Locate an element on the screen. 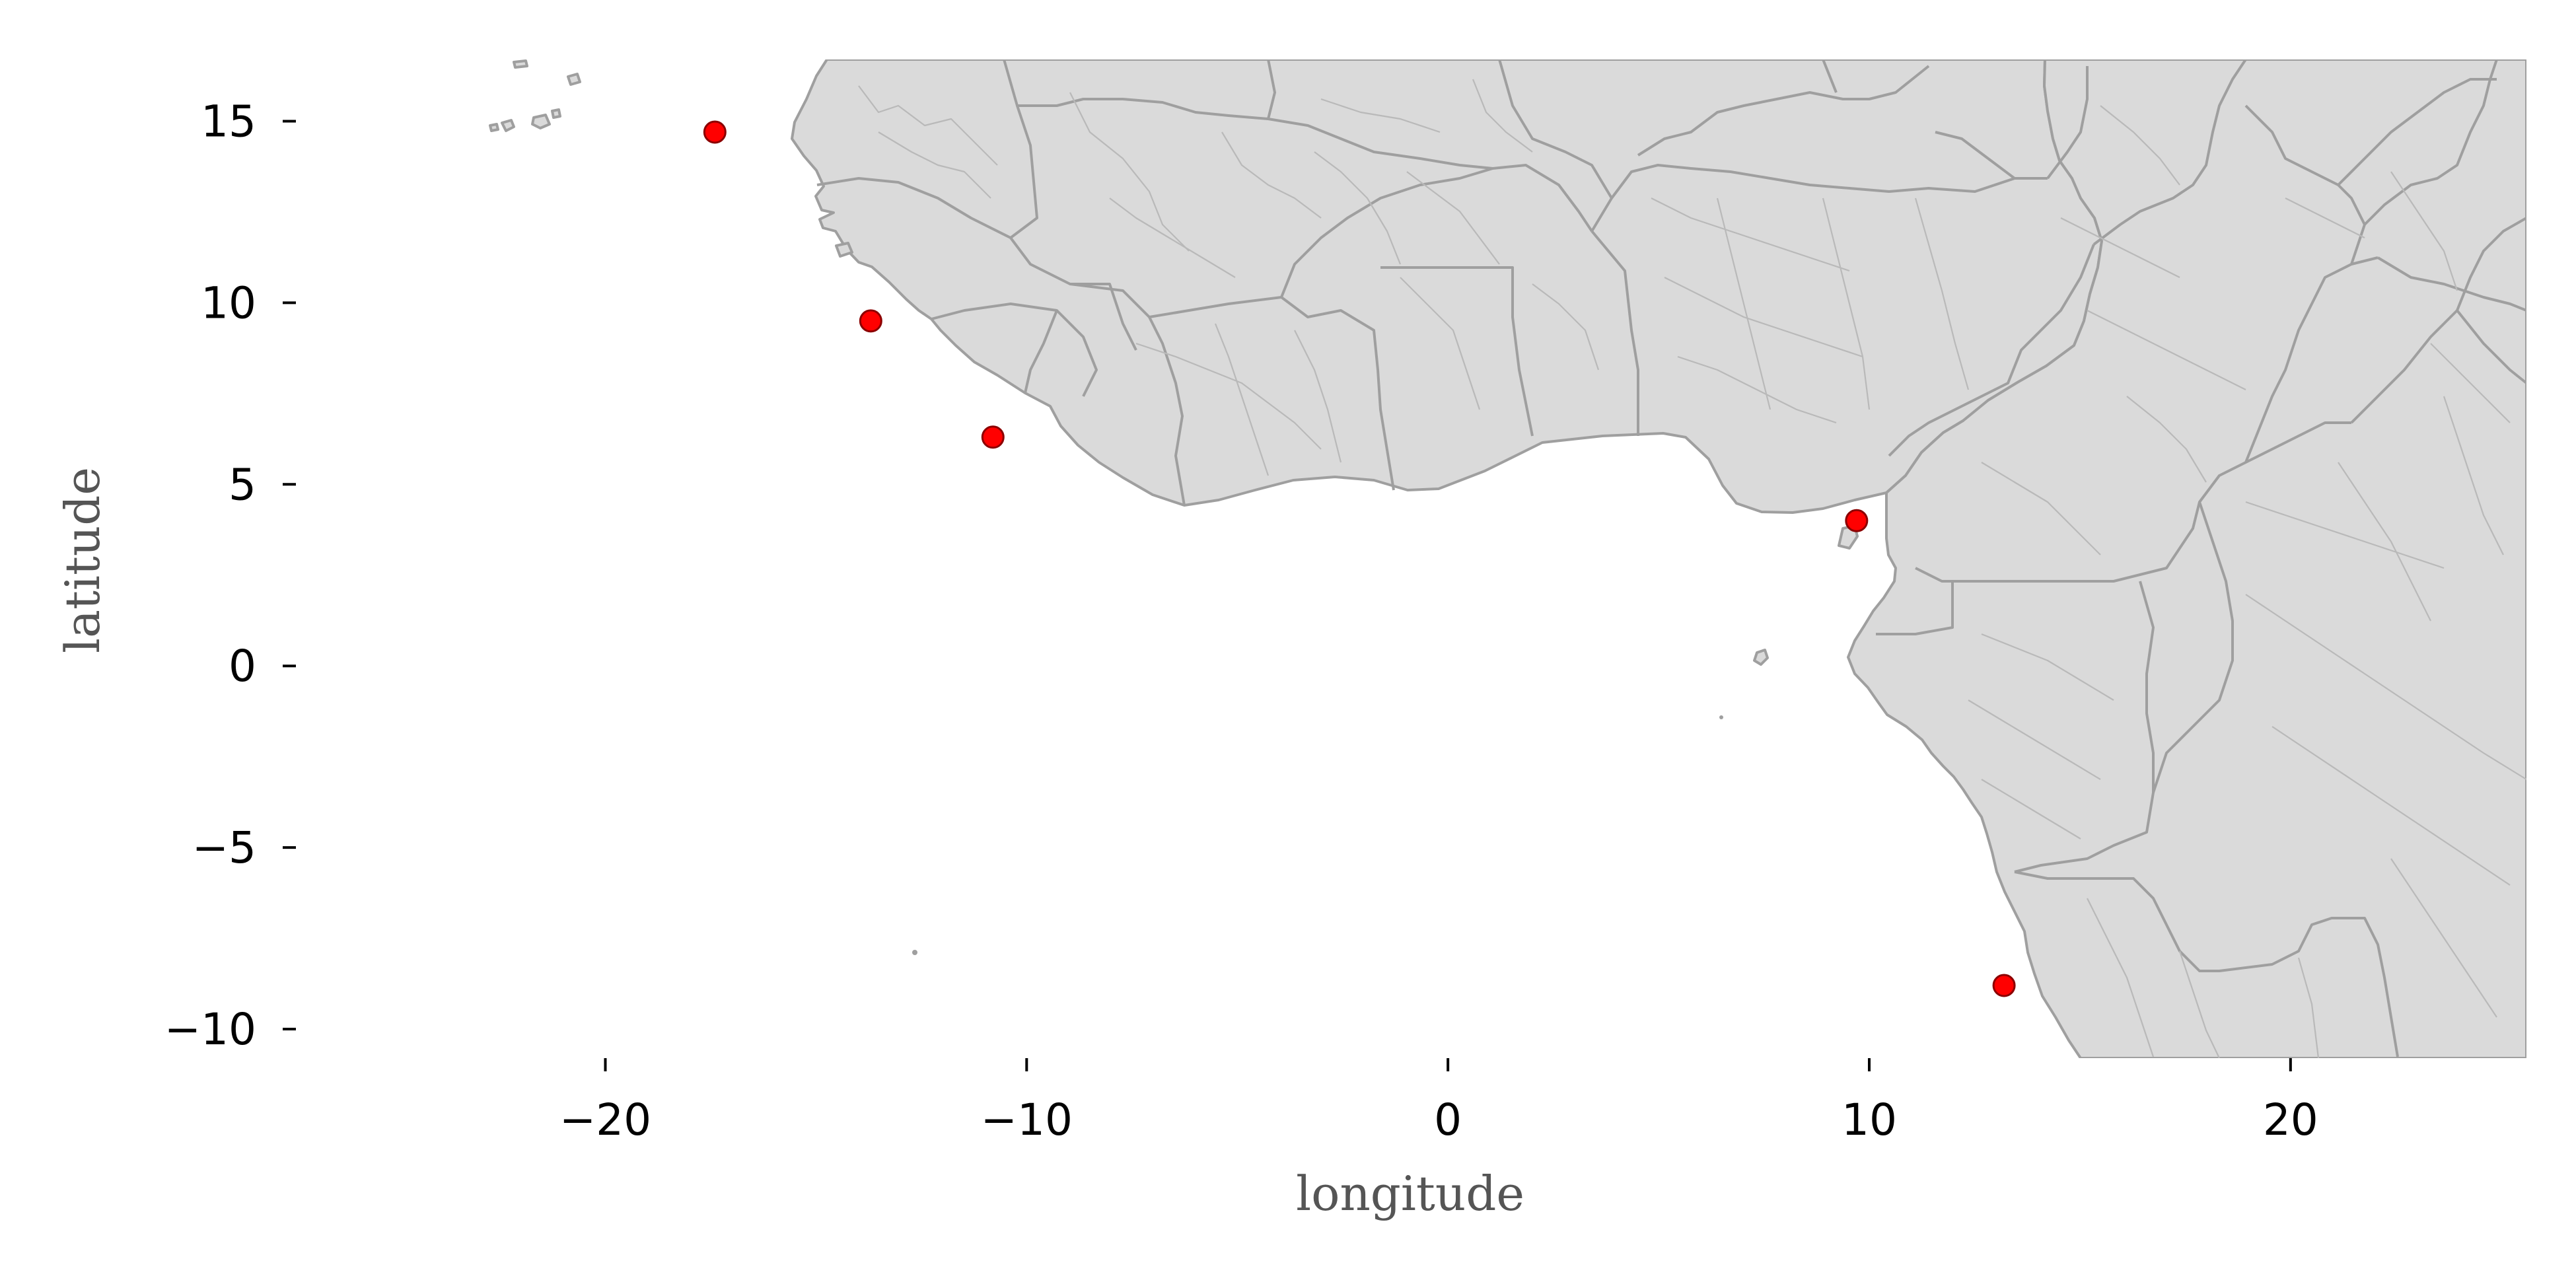 This screenshot has width=2576, height=1288. x-tick-label: 0 is located at coordinates (1448, 1119).